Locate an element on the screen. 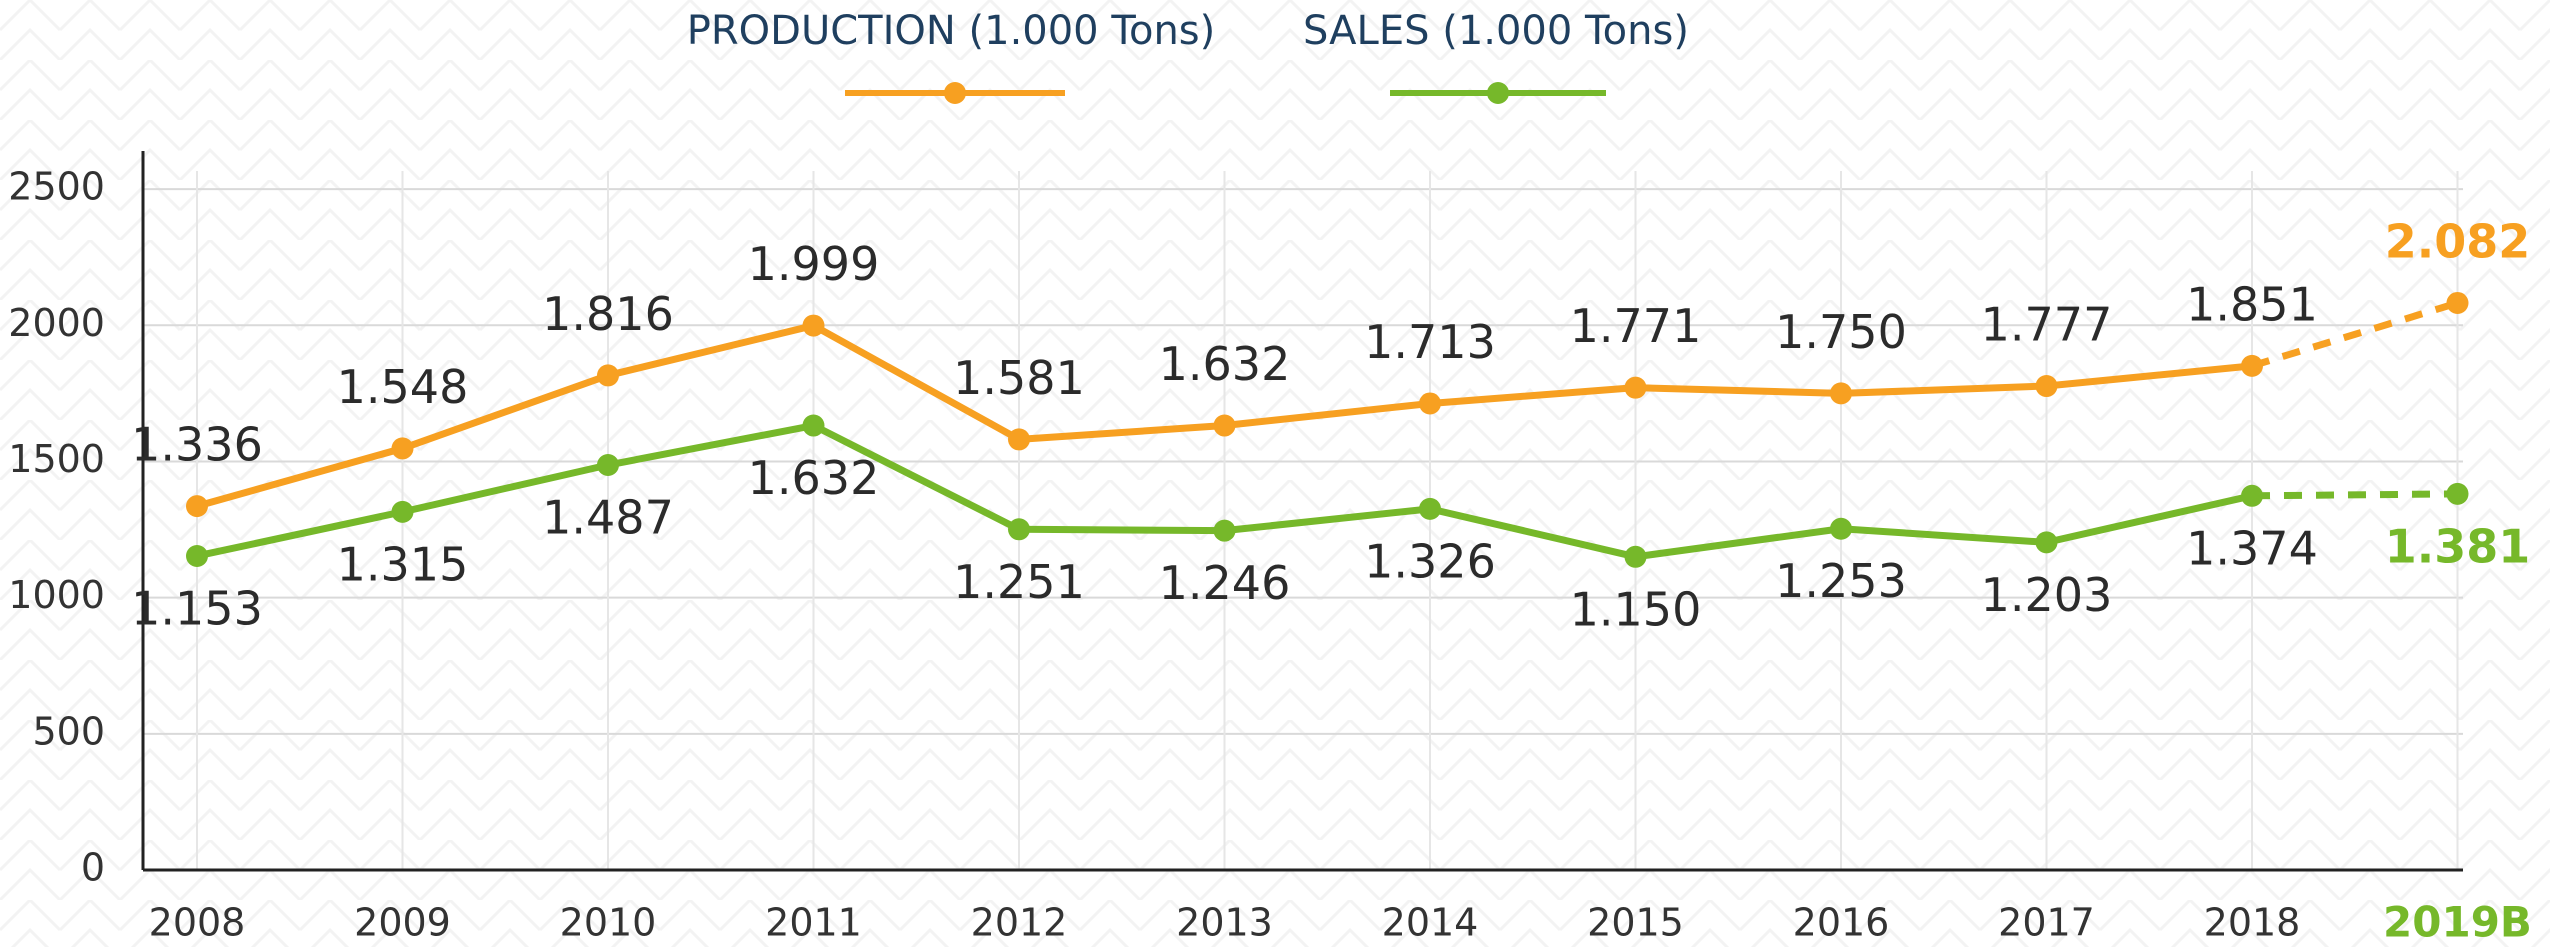 Image resolution: width=2550 pixels, height=947 pixels. x-tick-label: 2016 is located at coordinates (1841, 923).